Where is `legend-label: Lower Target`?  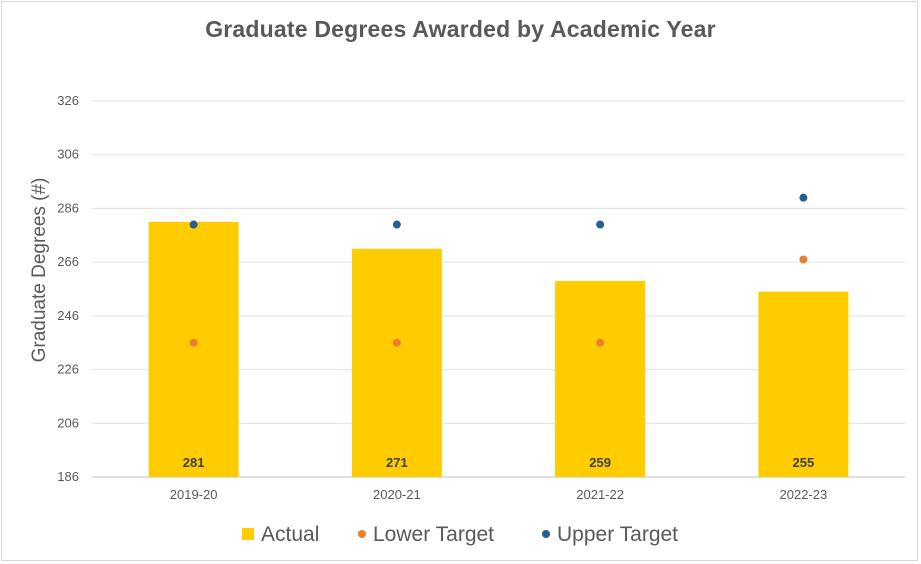
legend-label: Lower Target is located at coordinates (433, 534).